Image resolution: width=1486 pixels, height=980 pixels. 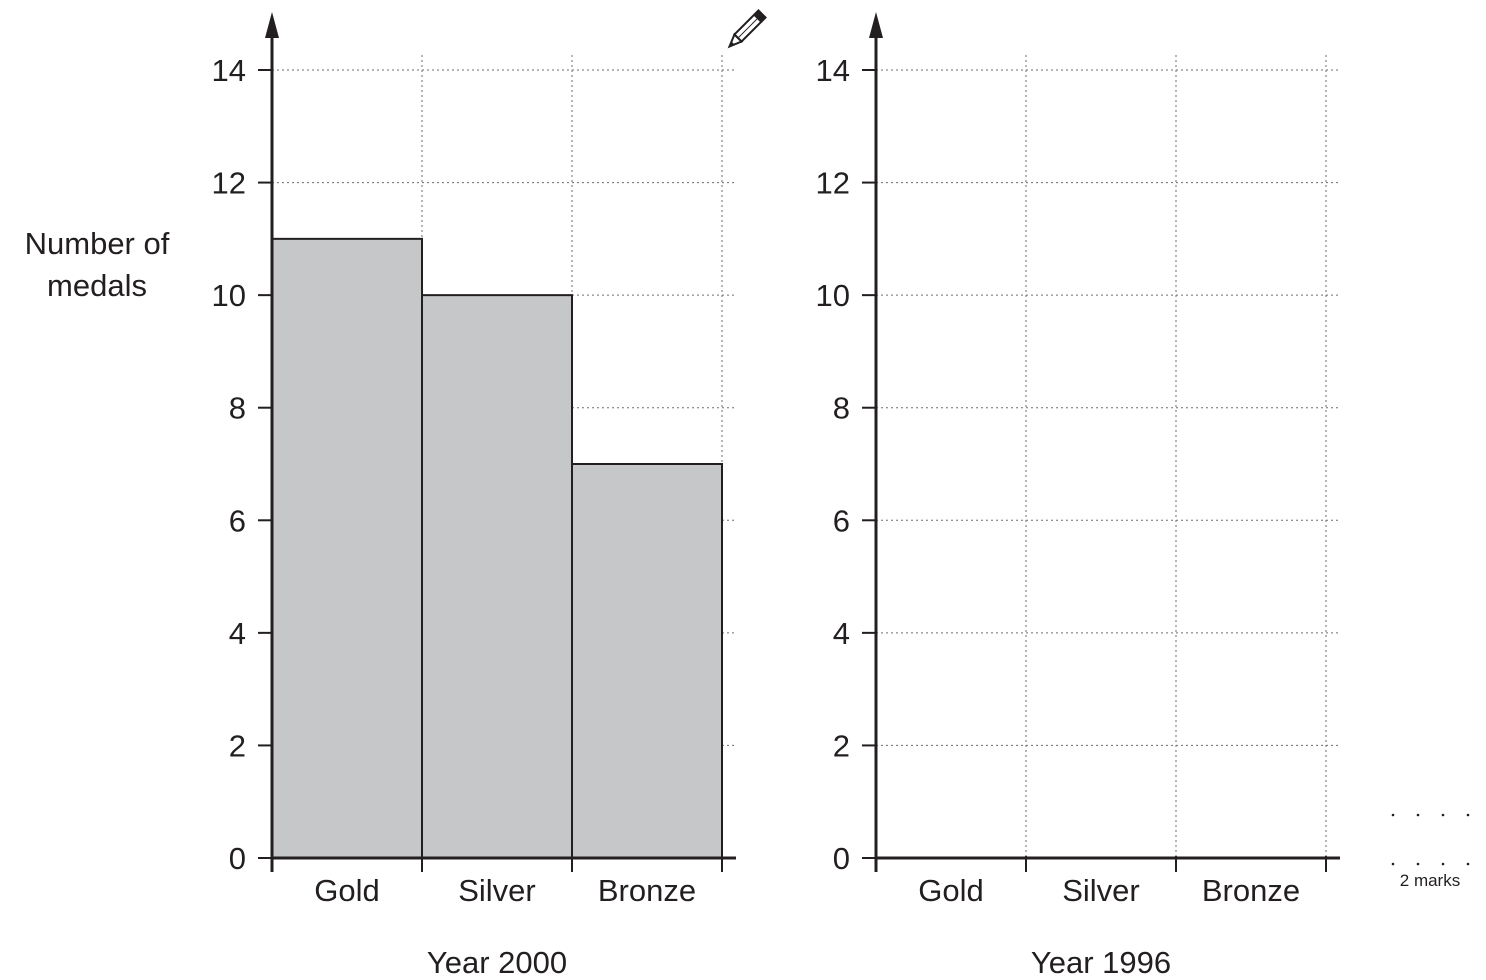 What do you see at coordinates (1430, 880) in the screenshot?
I see `marks-label: 2 marks` at bounding box center [1430, 880].